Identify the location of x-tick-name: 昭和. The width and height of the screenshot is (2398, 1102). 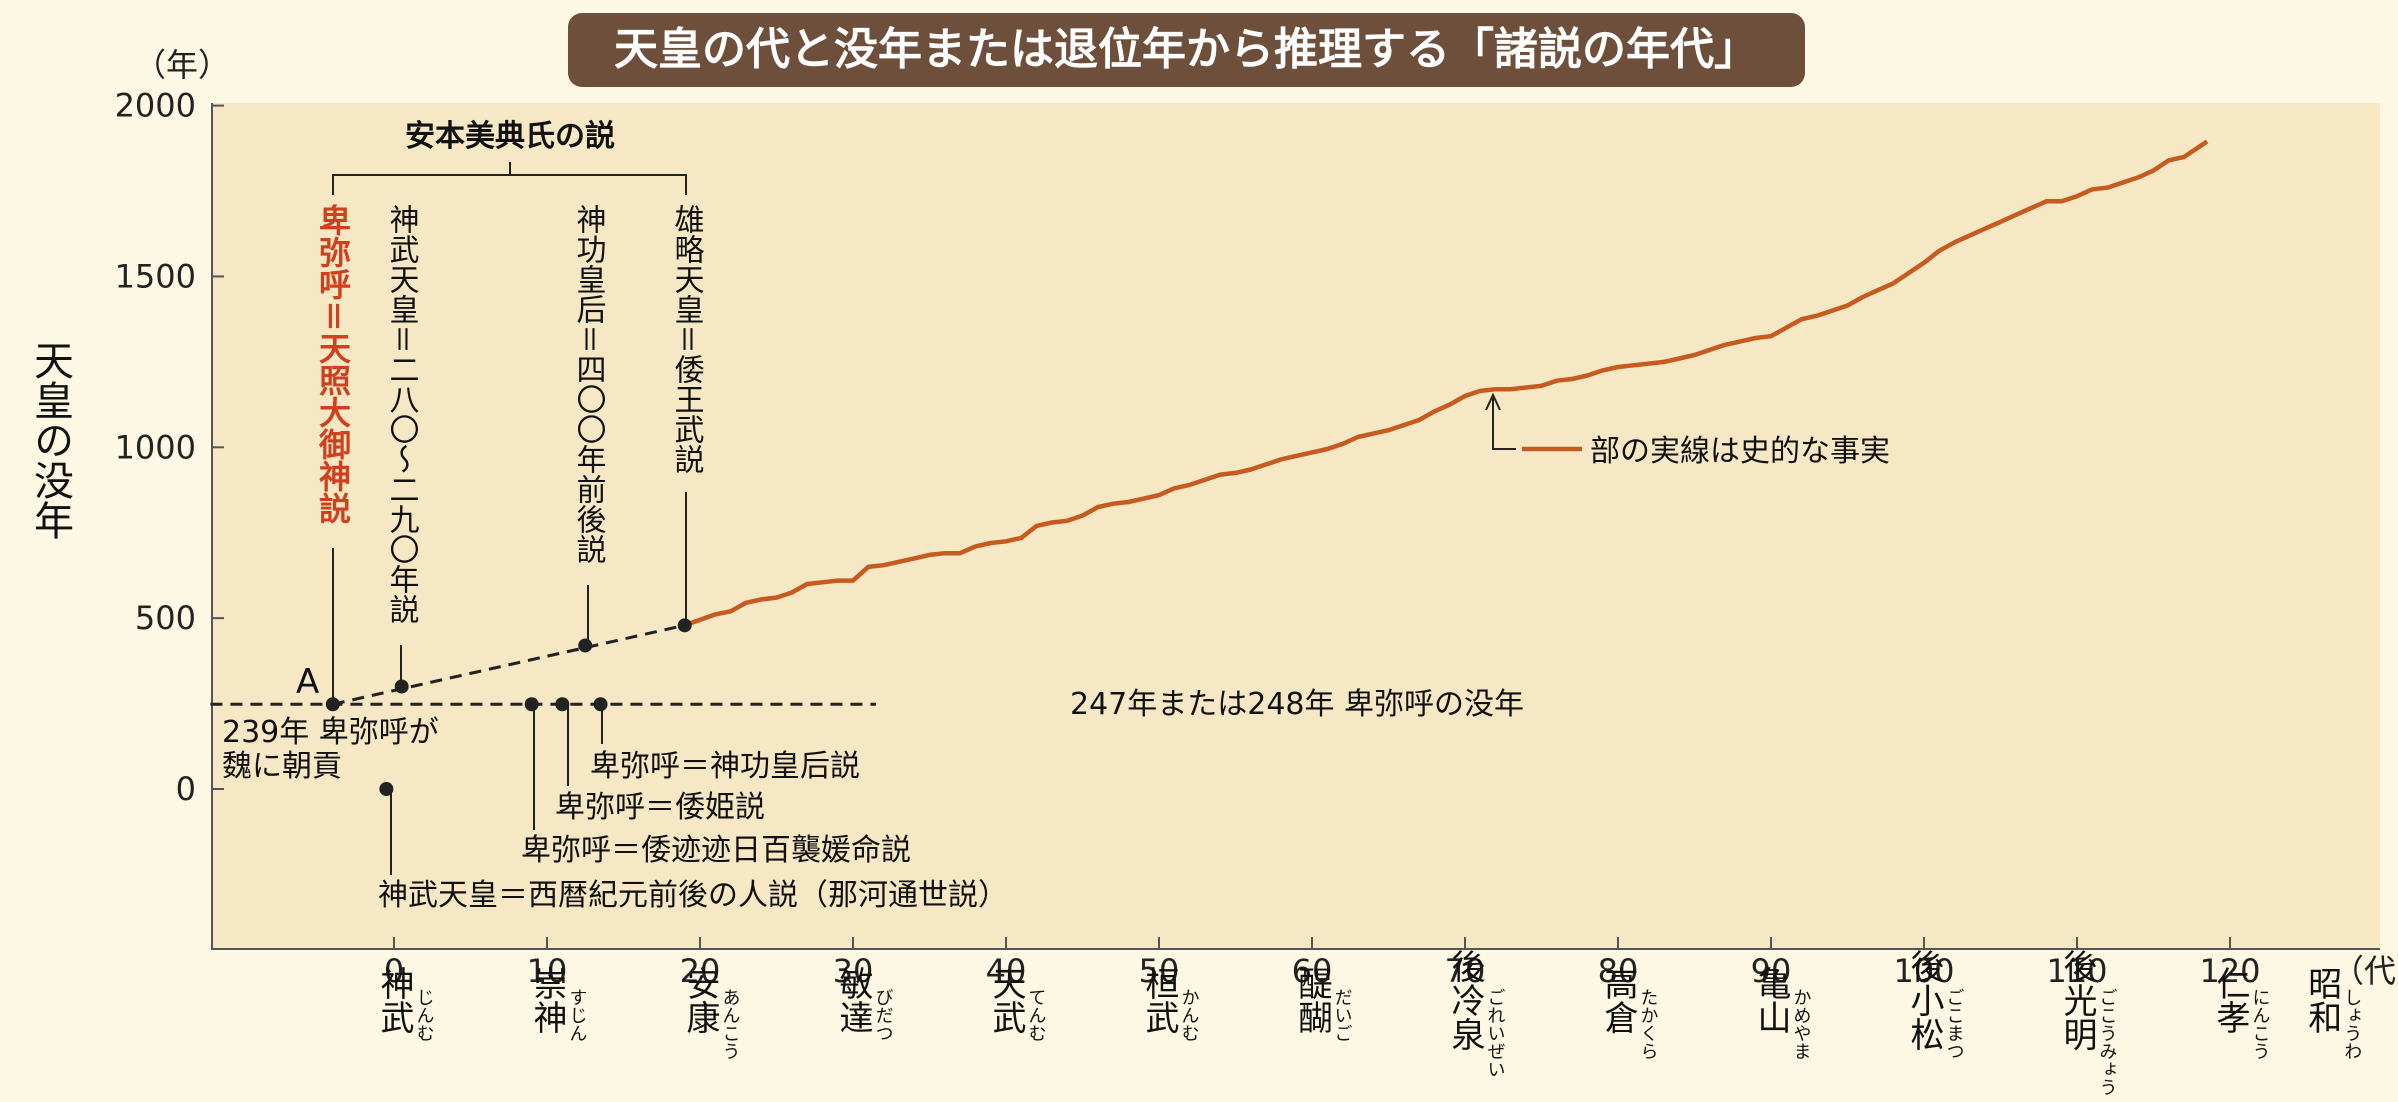
(2322, 1000).